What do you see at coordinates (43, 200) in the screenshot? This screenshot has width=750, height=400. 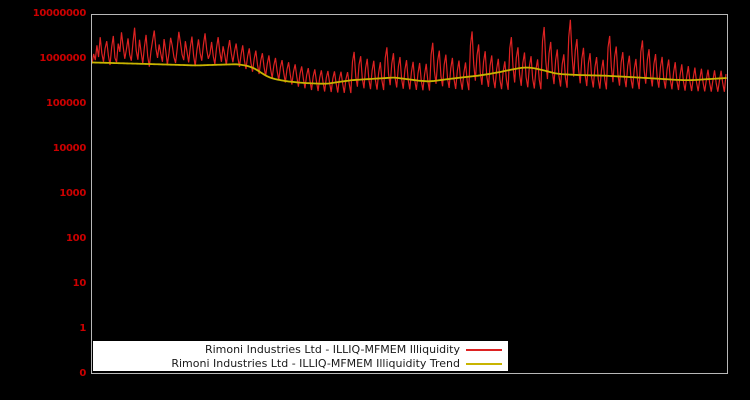 I see `y-axis: 10000000 1000000 100000 10000 1000 100 10 1 0` at bounding box center [43, 200].